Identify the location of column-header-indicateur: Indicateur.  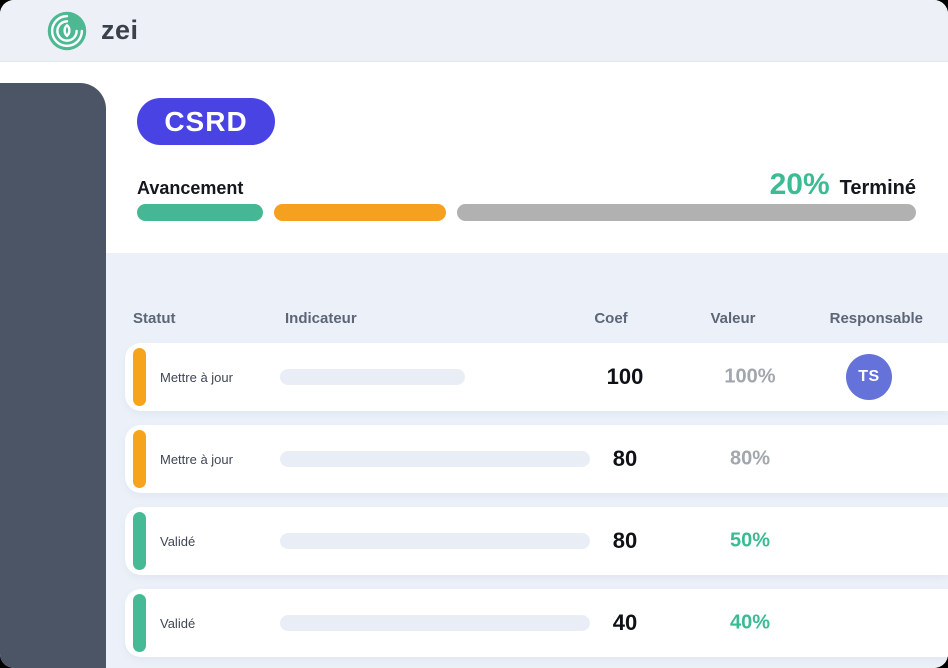
(321, 318).